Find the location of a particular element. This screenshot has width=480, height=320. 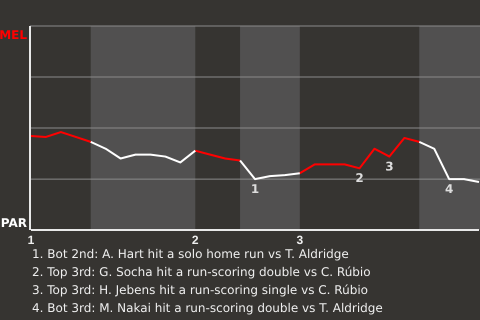

text: 3. Top 3rd: H. Jebens hit a run-scoring single vs C. Rúbio is located at coordinates (200, 290).